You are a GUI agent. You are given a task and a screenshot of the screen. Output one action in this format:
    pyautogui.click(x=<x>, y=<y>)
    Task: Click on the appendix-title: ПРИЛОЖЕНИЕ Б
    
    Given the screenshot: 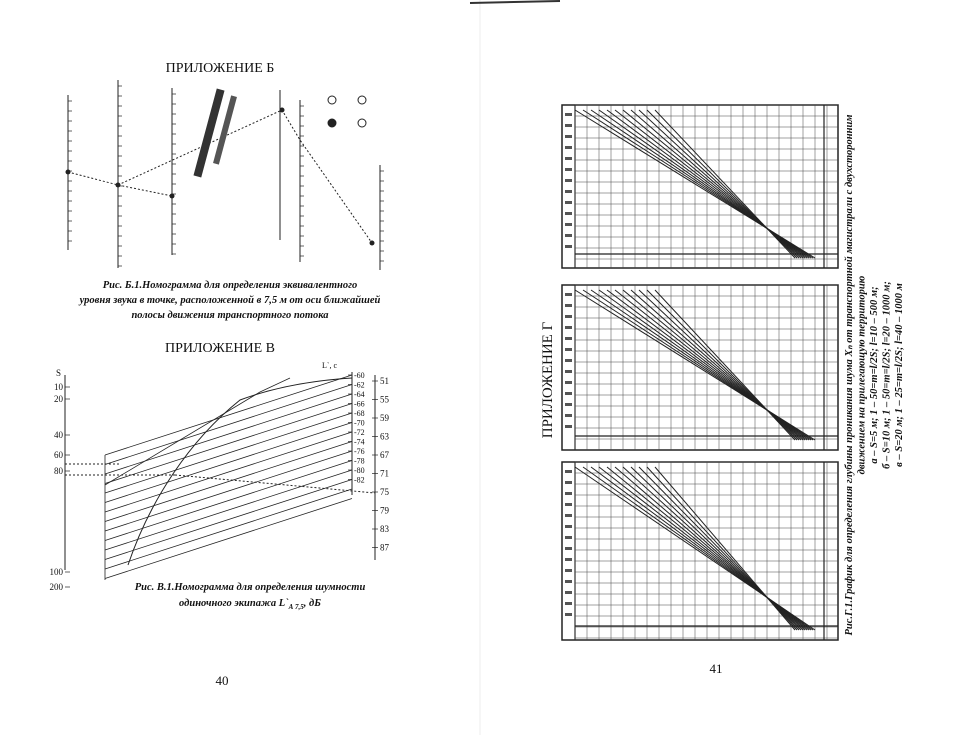 What is the action you would take?
    pyautogui.click(x=220, y=68)
    